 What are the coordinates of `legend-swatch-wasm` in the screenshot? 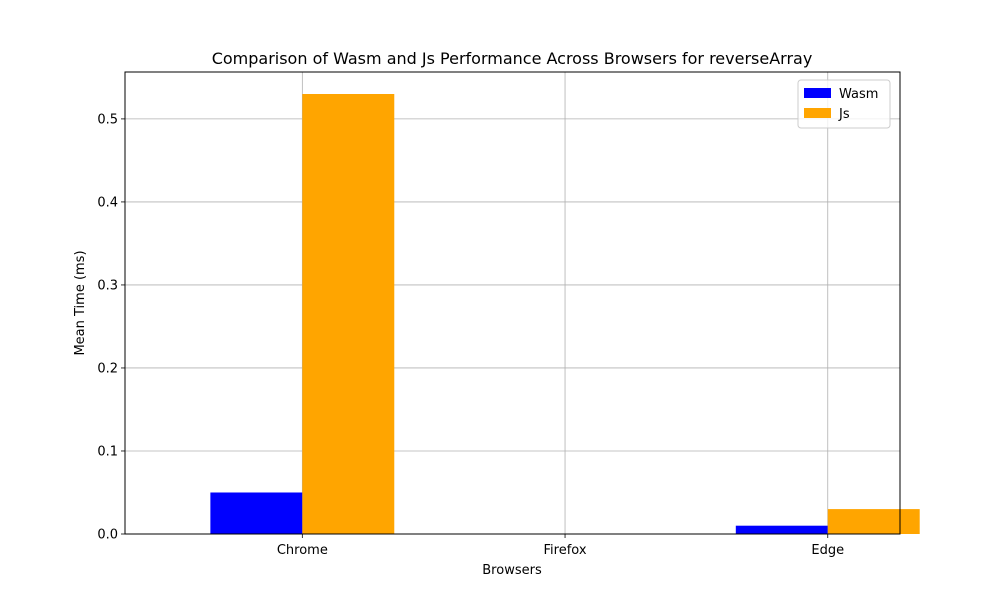 It's located at (817, 93).